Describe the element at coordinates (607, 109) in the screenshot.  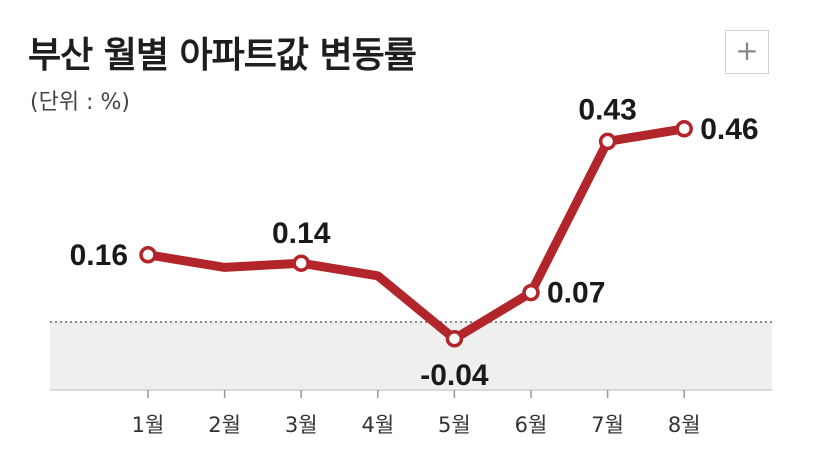
I see `data-label: 0.43` at that location.